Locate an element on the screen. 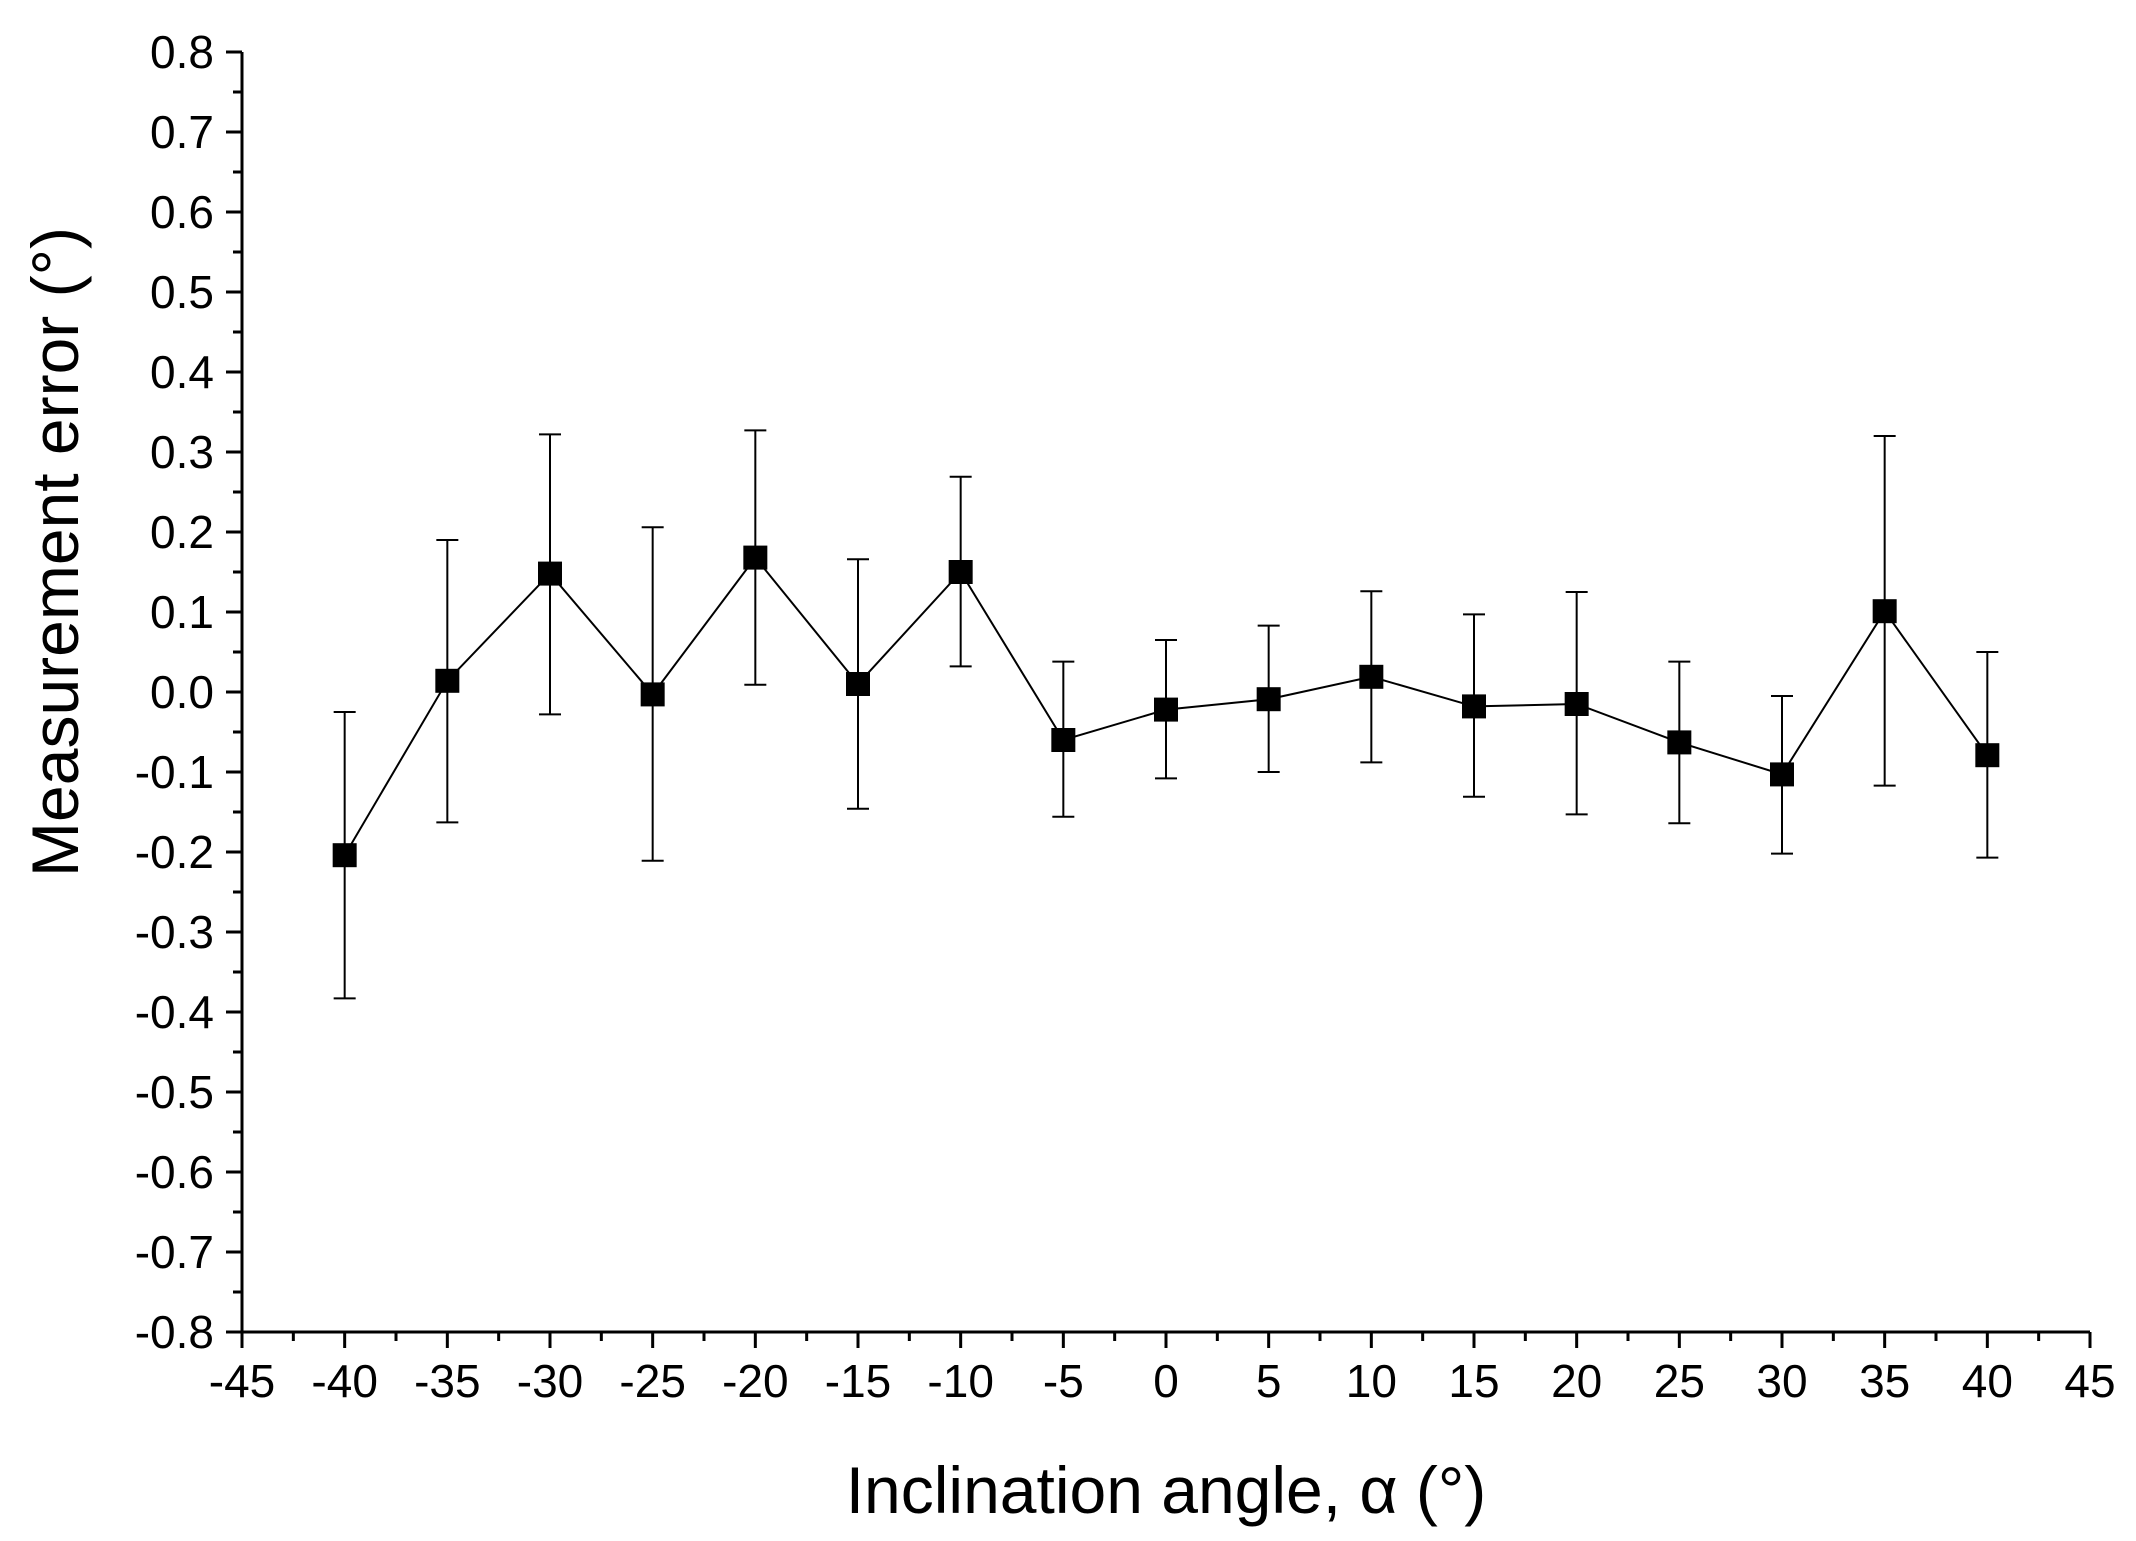  y-tick-label: -0.4 is located at coordinates (174, 1012).